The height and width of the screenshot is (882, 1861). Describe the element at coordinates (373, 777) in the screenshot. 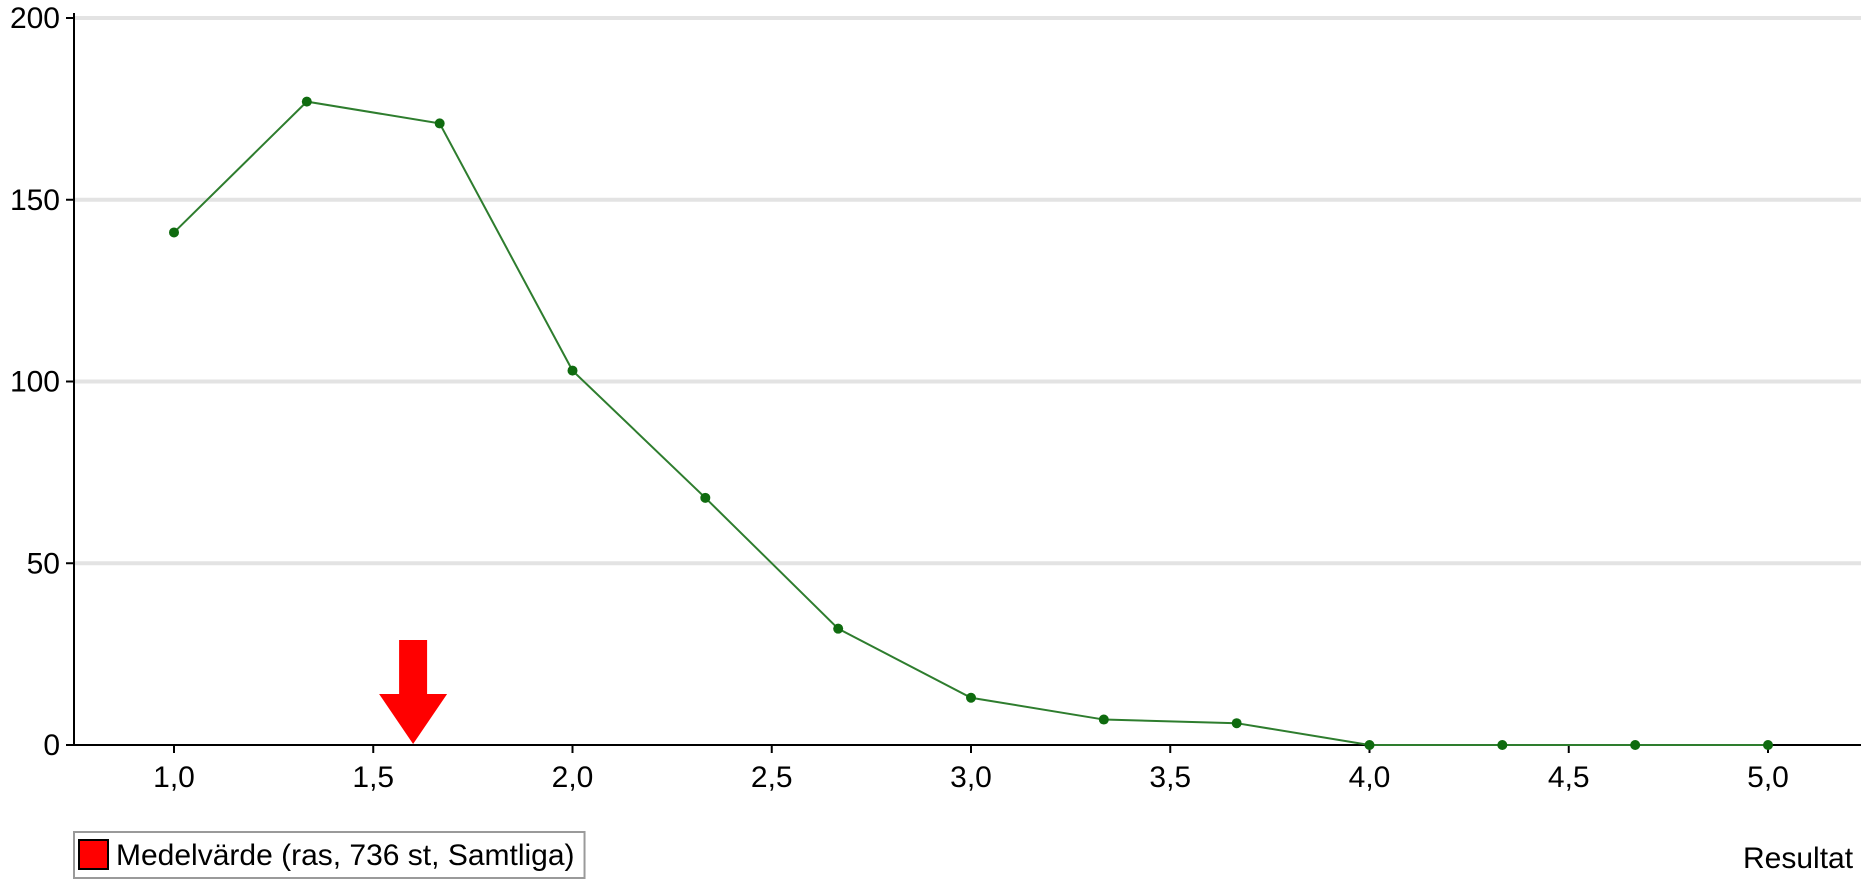

I see `x-tick-label: 1,5` at that location.